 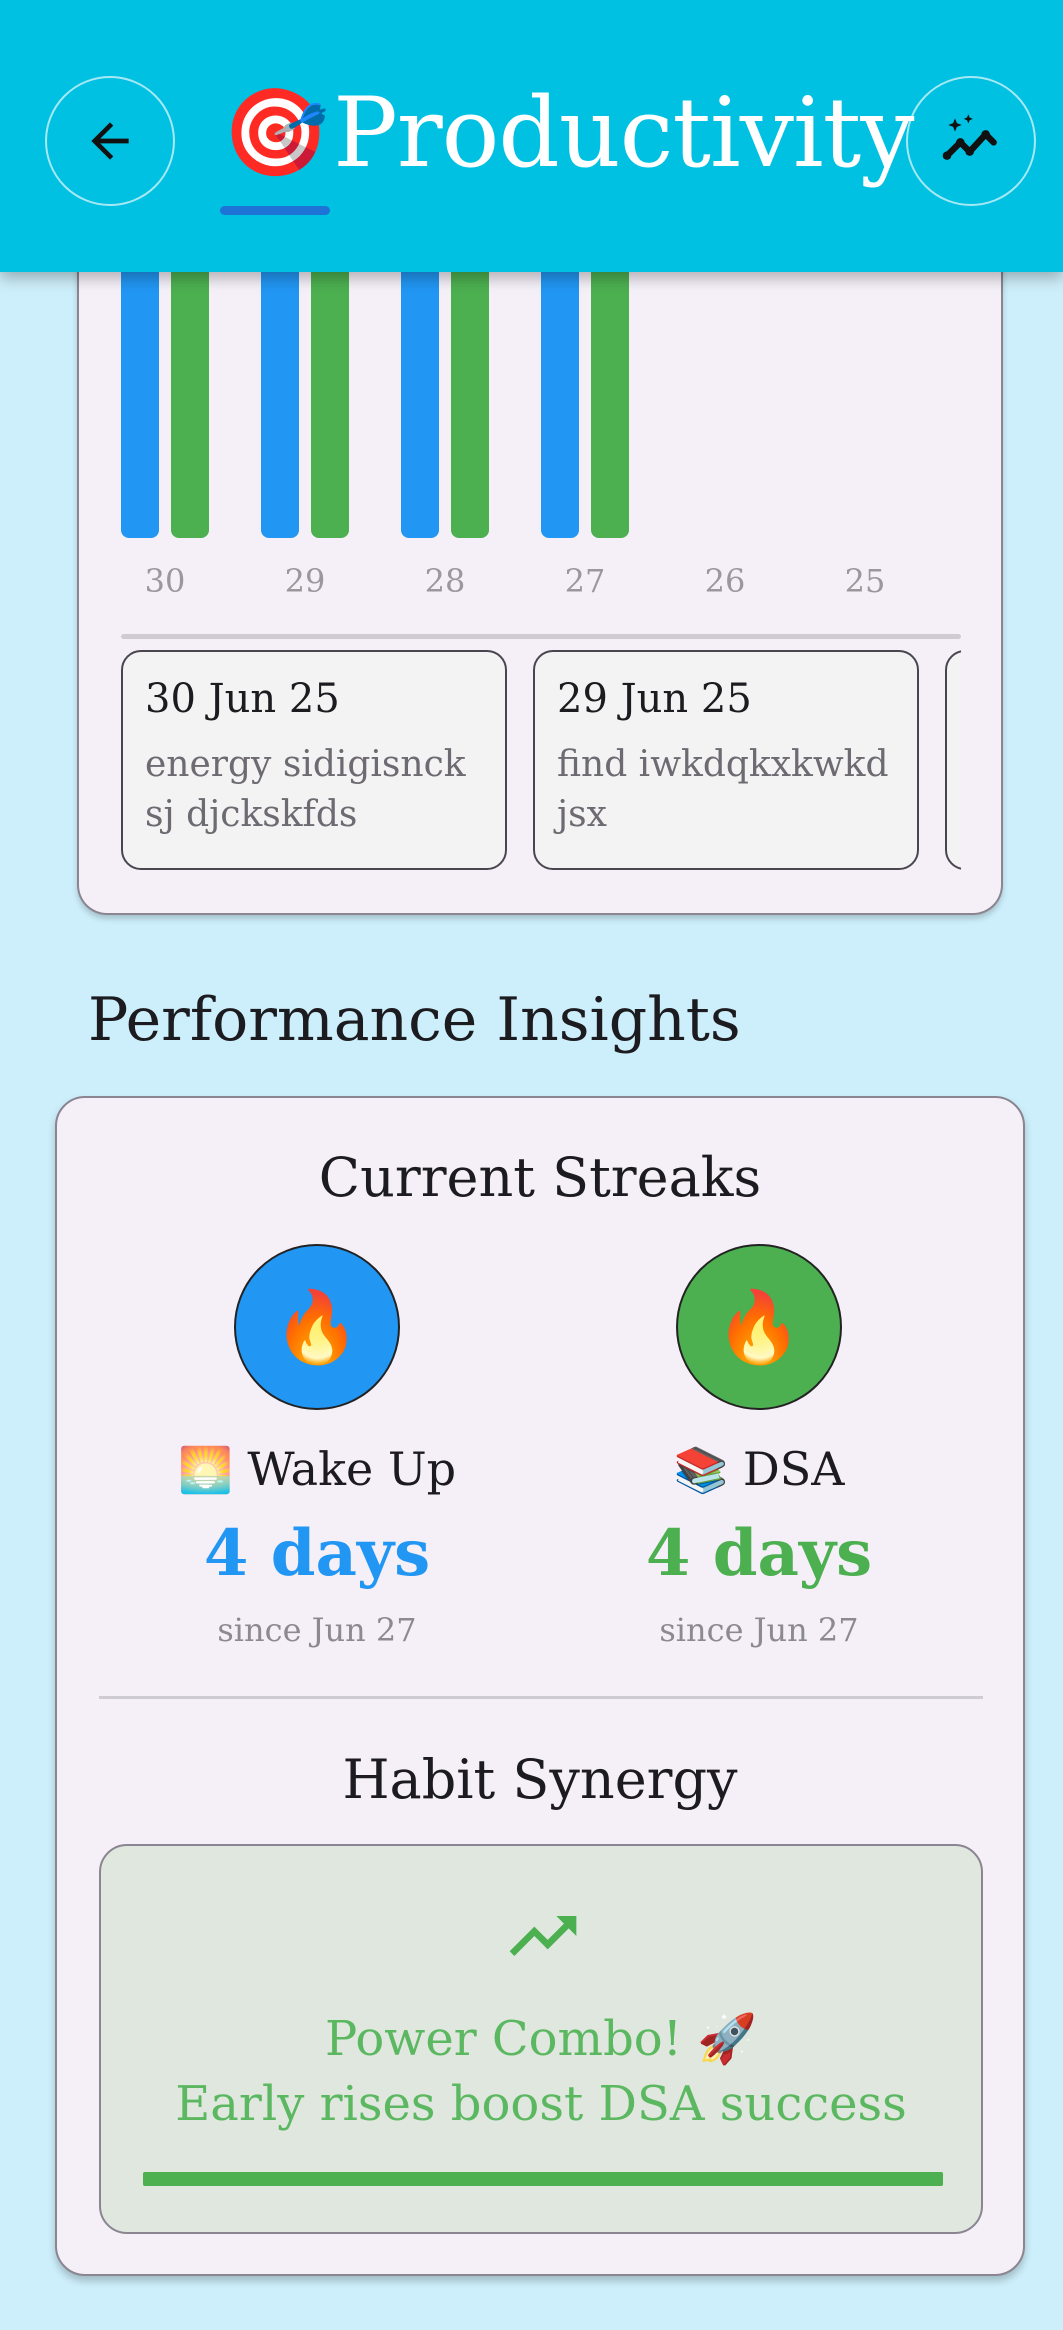 I want to click on rocket-icon: 🚀, so click(x=727, y=2039).